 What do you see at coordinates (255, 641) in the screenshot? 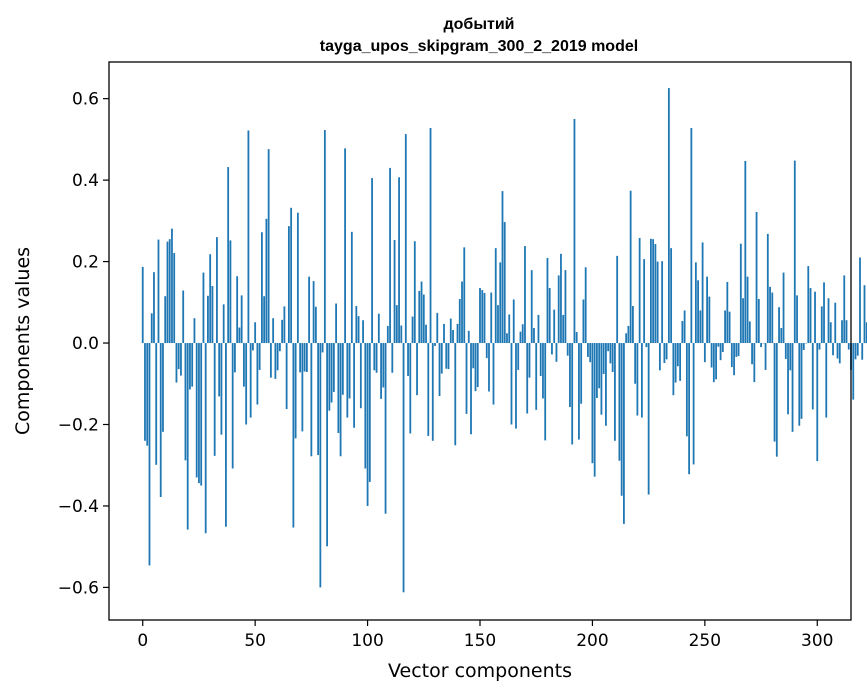
I see `x-tick-label: 50` at bounding box center [255, 641].